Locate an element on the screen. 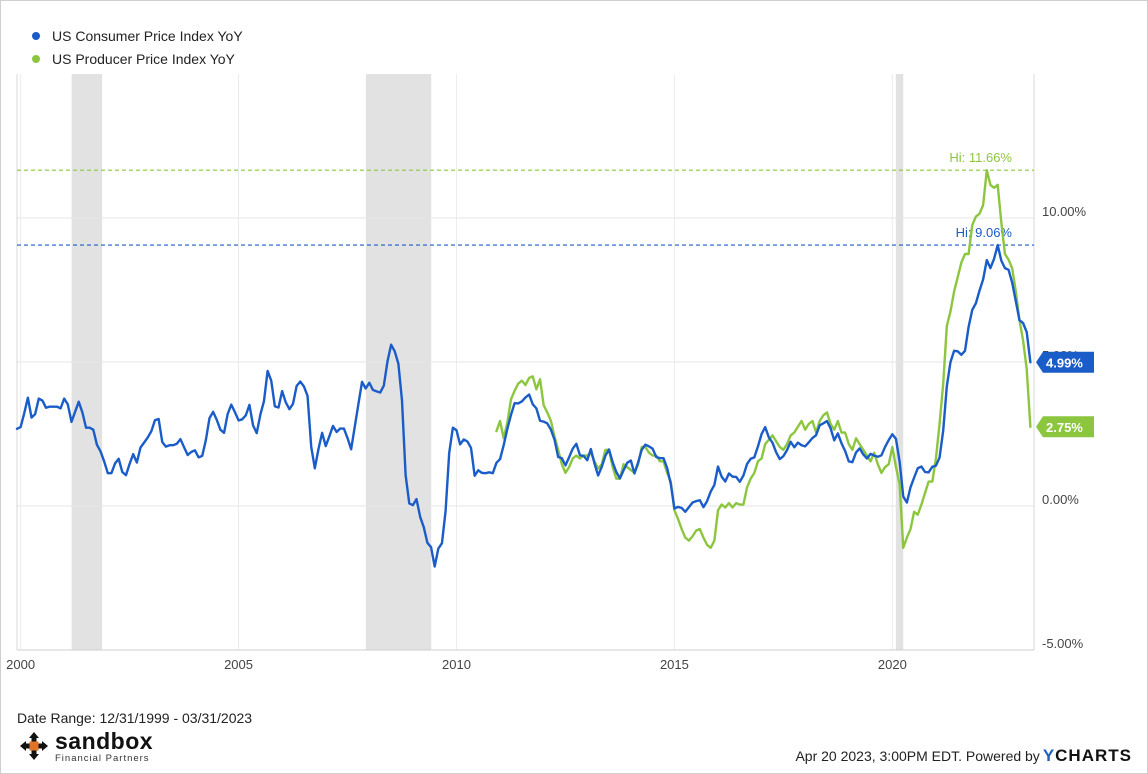  ycharts-logo-text: CHARTS is located at coordinates (1093, 755).